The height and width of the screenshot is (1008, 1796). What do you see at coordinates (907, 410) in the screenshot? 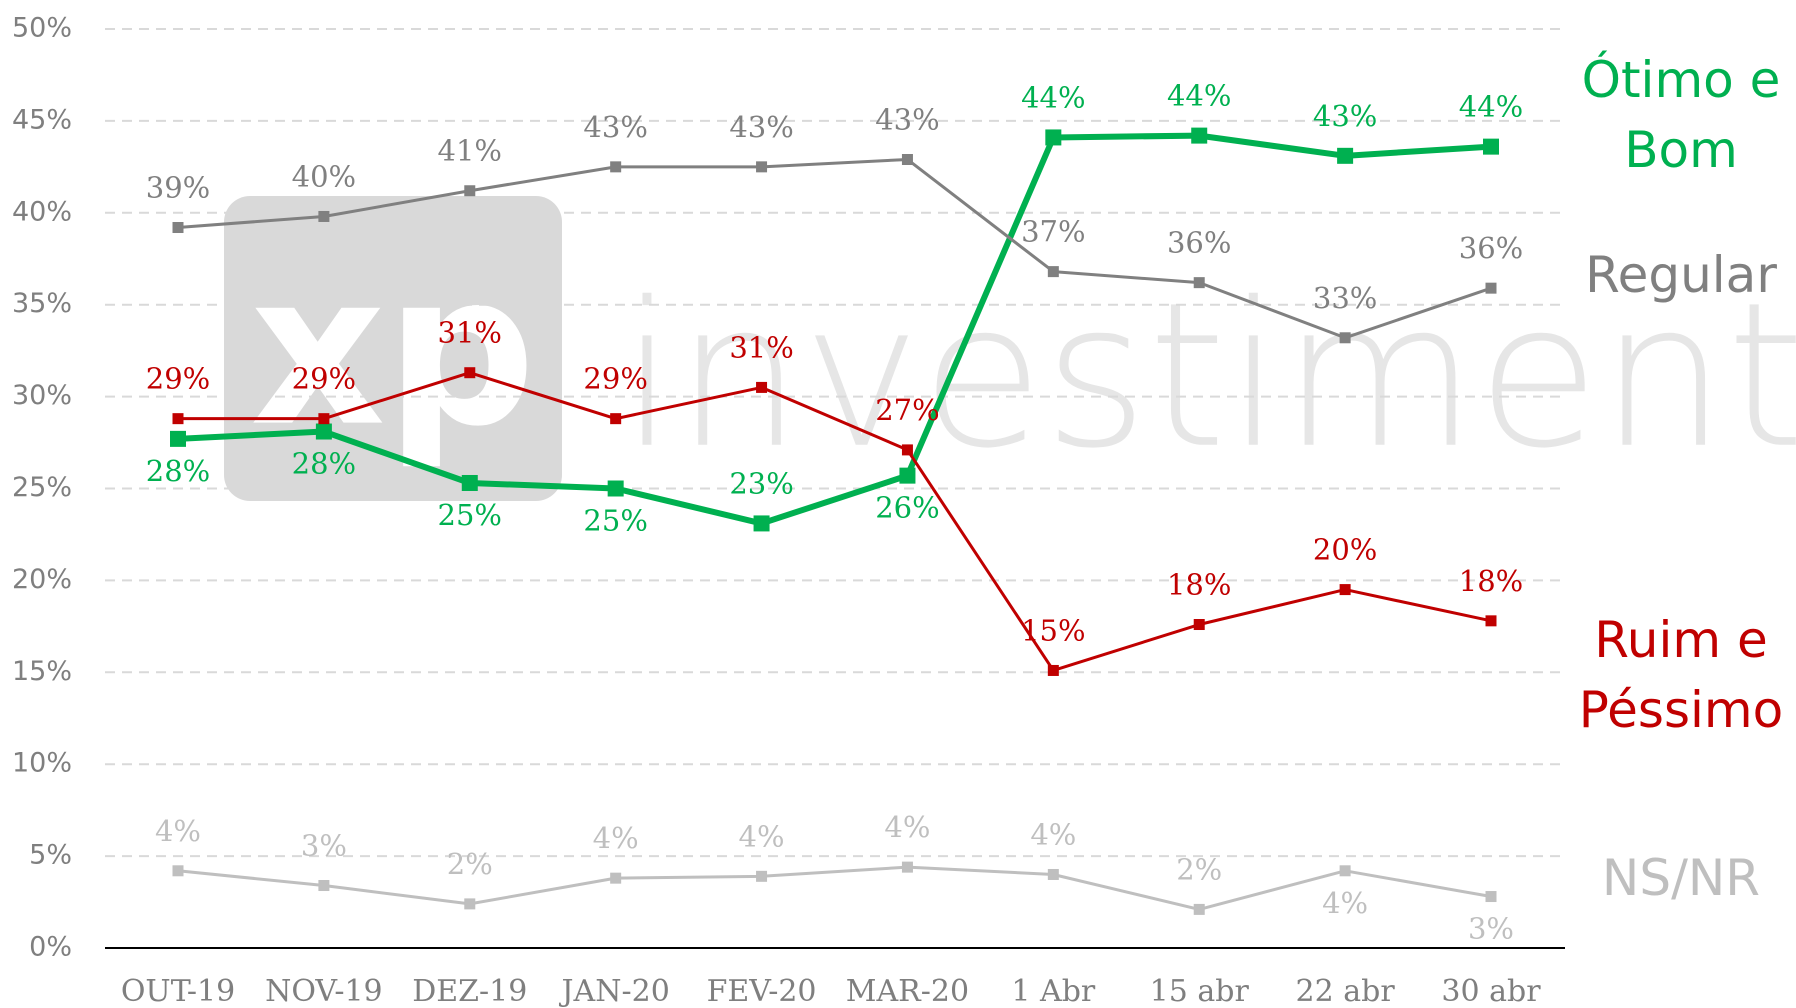
I see `data-label: 27%` at bounding box center [907, 410].